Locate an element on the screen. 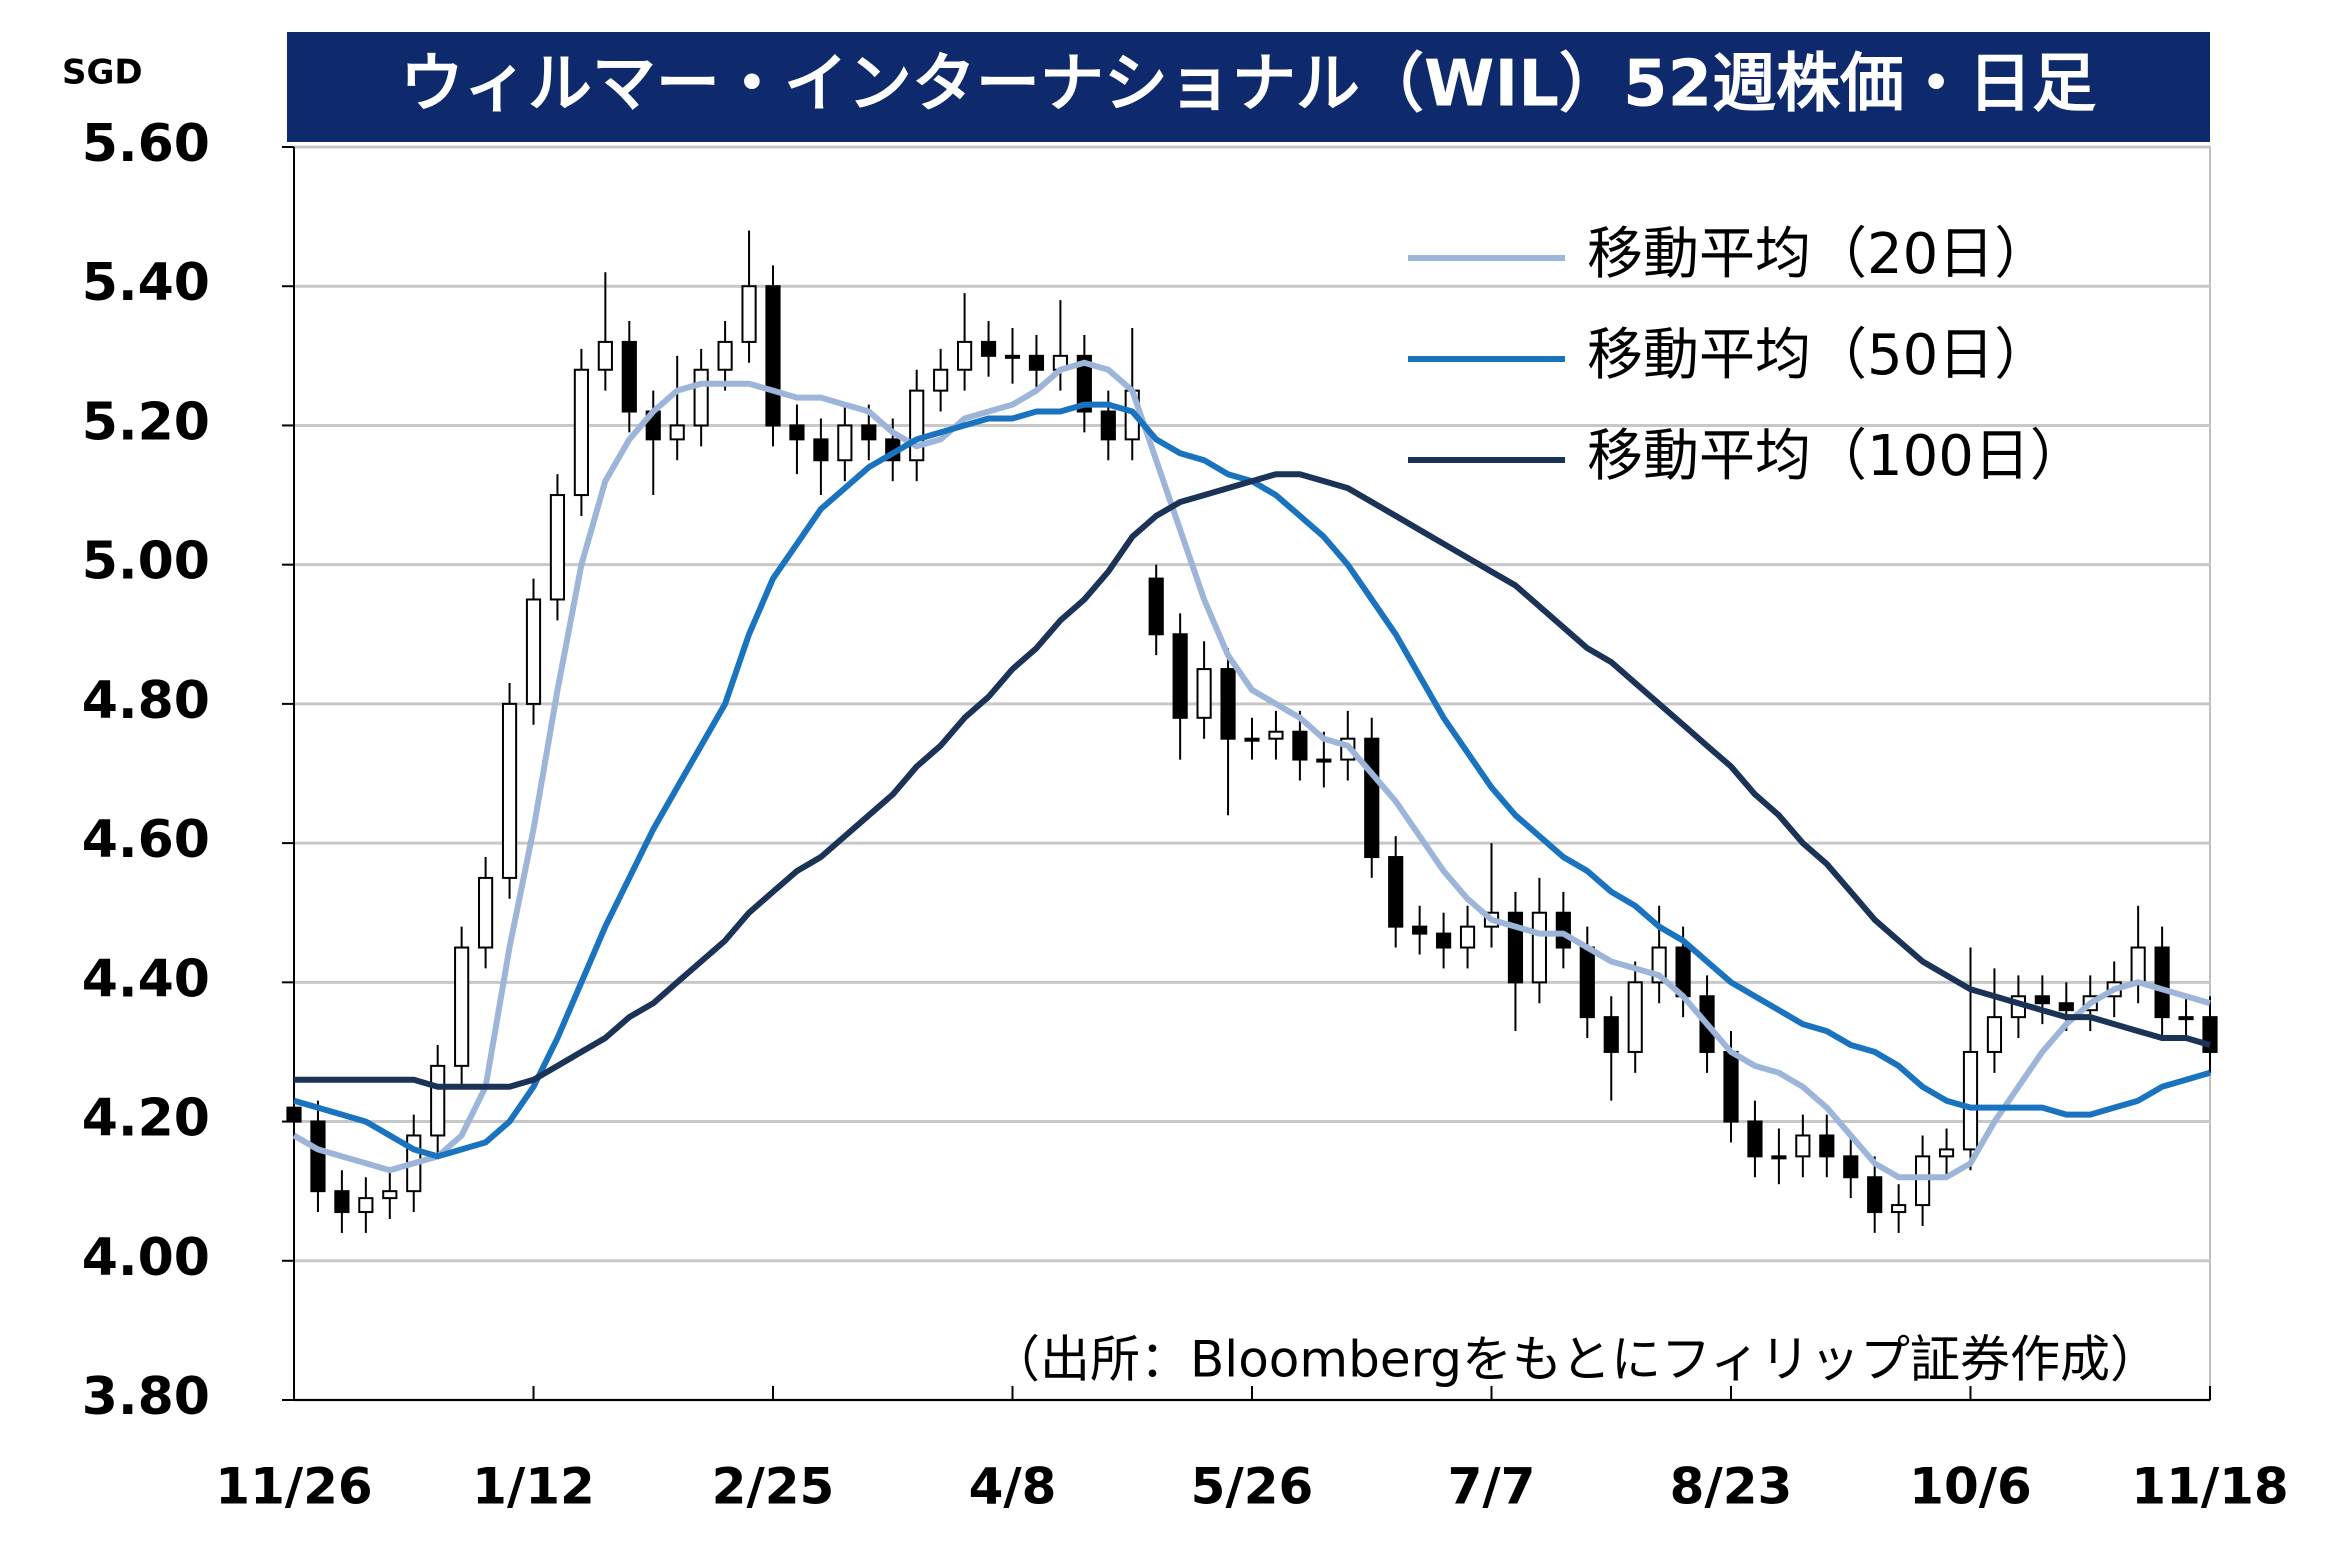 This screenshot has width=2348, height=1541. x-tick-label: 4/8 is located at coordinates (1013, 1487).